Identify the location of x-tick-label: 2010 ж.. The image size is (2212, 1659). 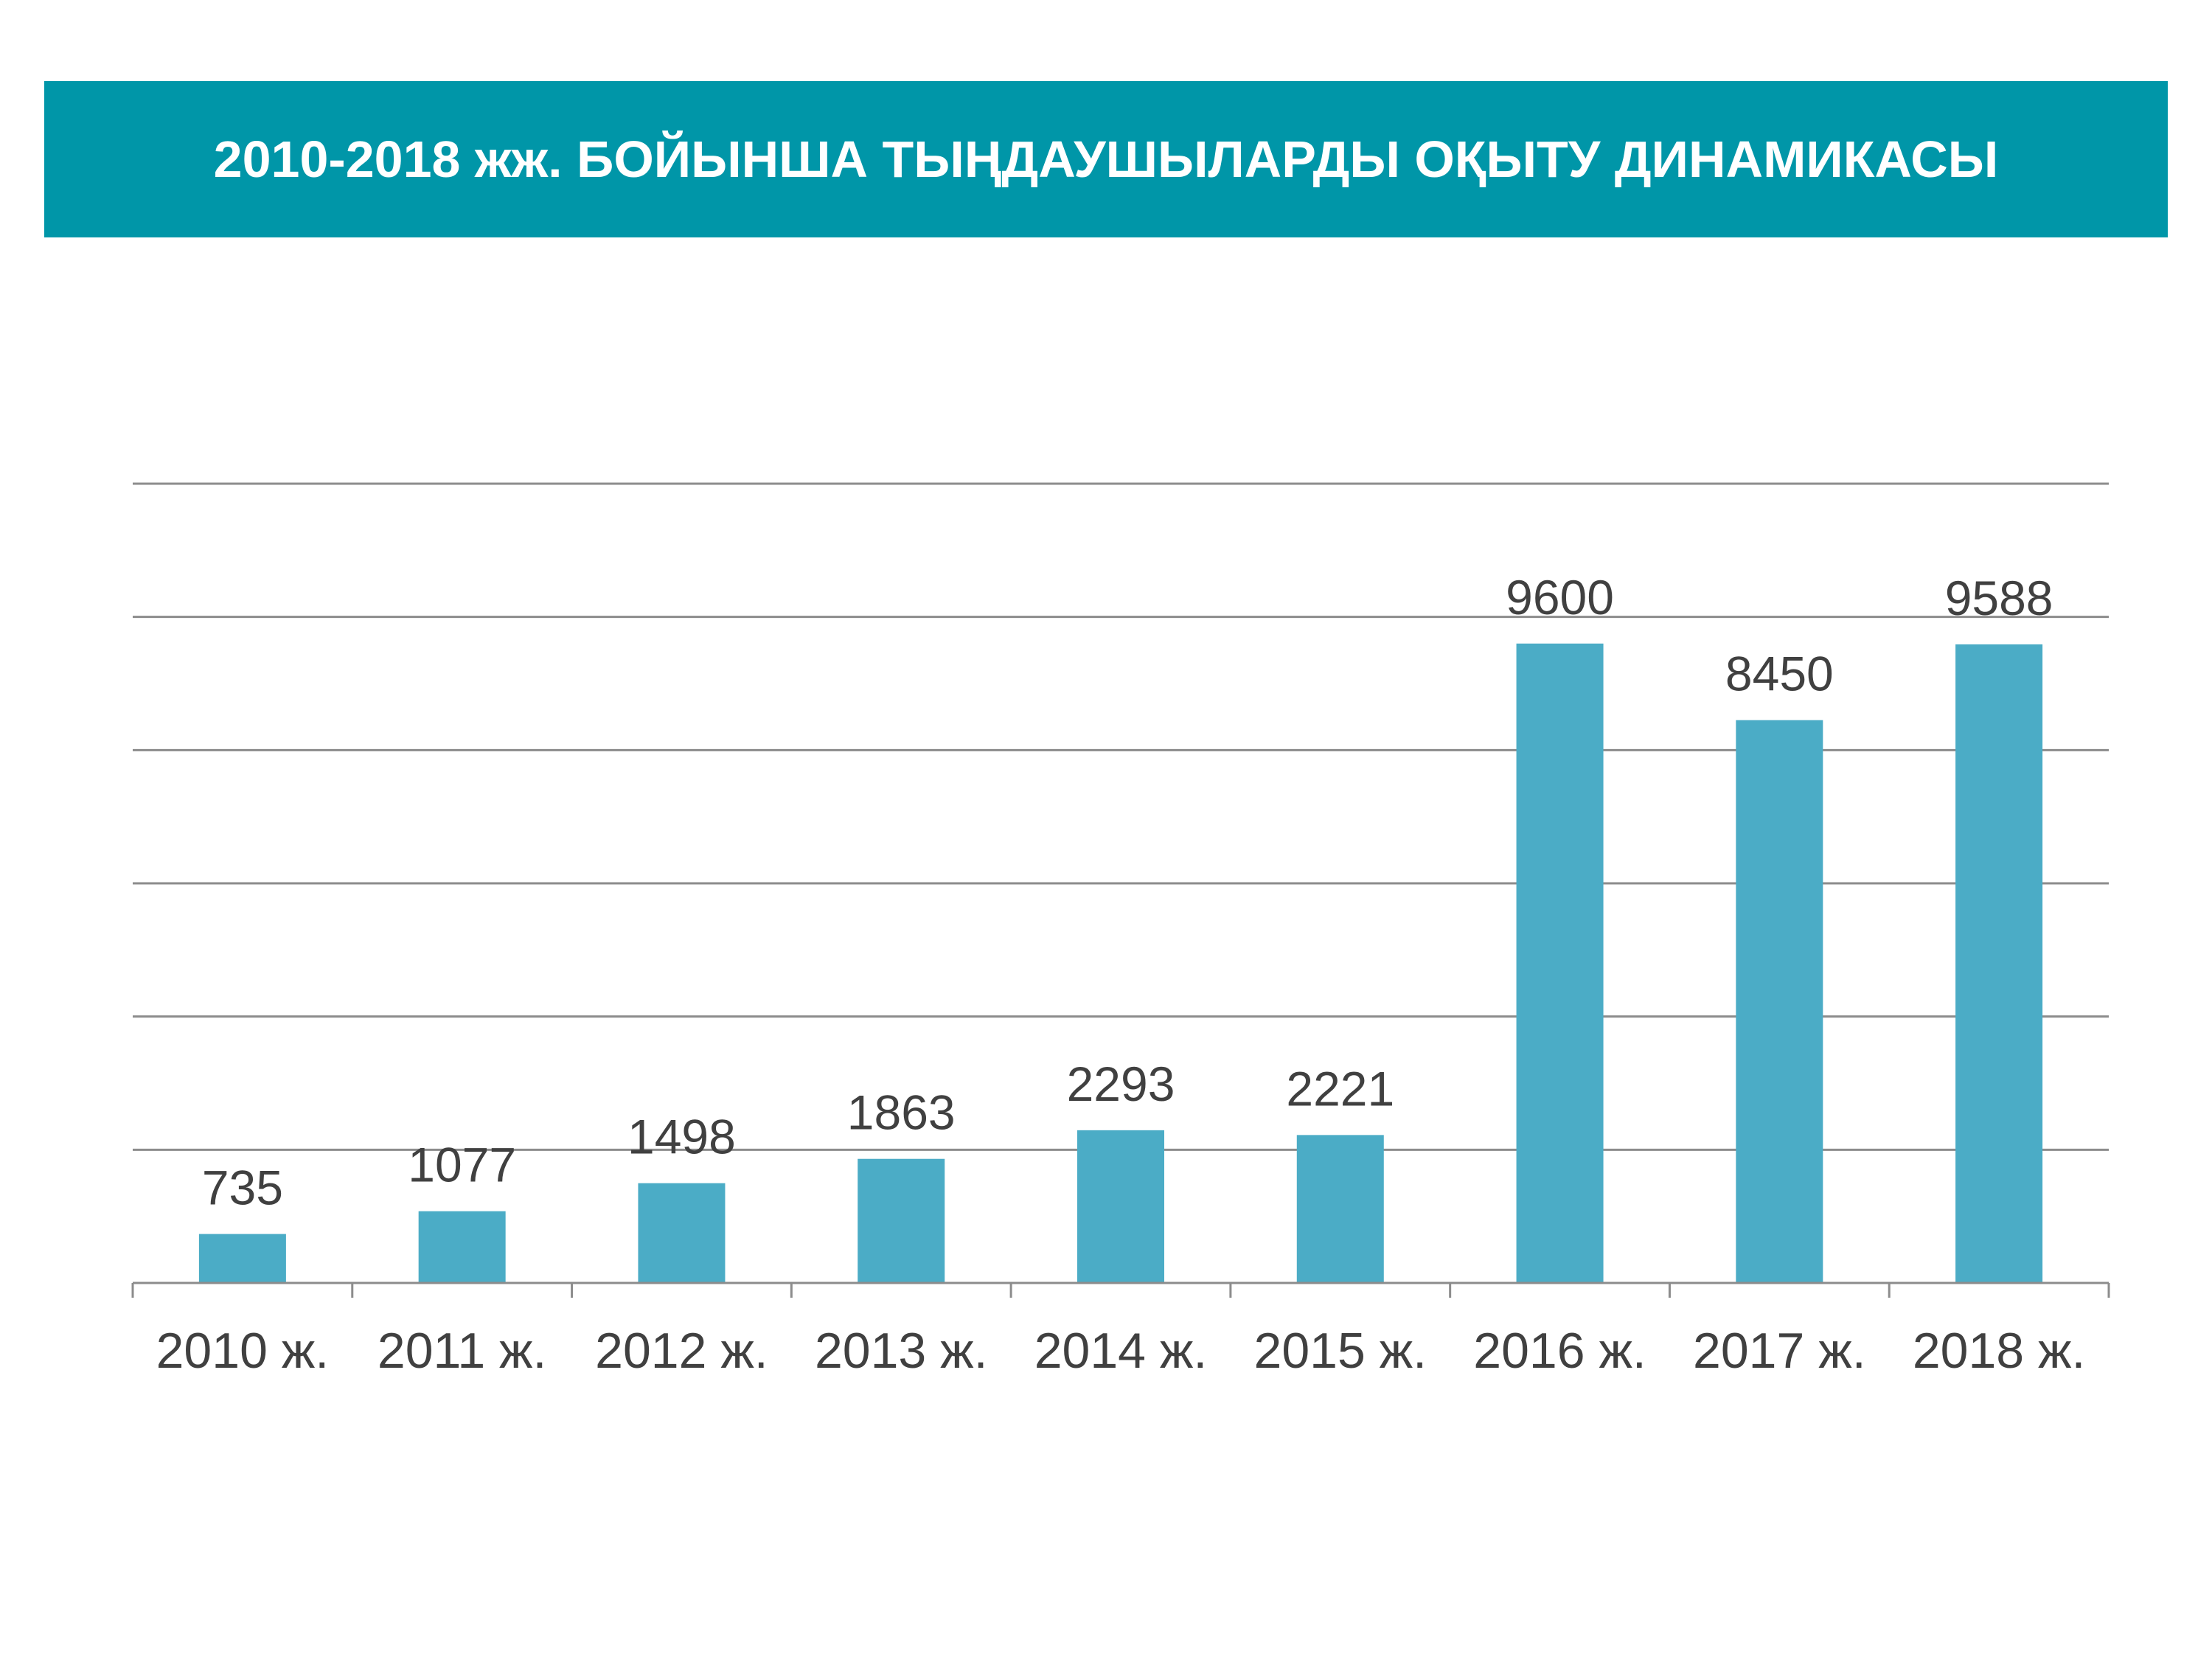
(243, 1351).